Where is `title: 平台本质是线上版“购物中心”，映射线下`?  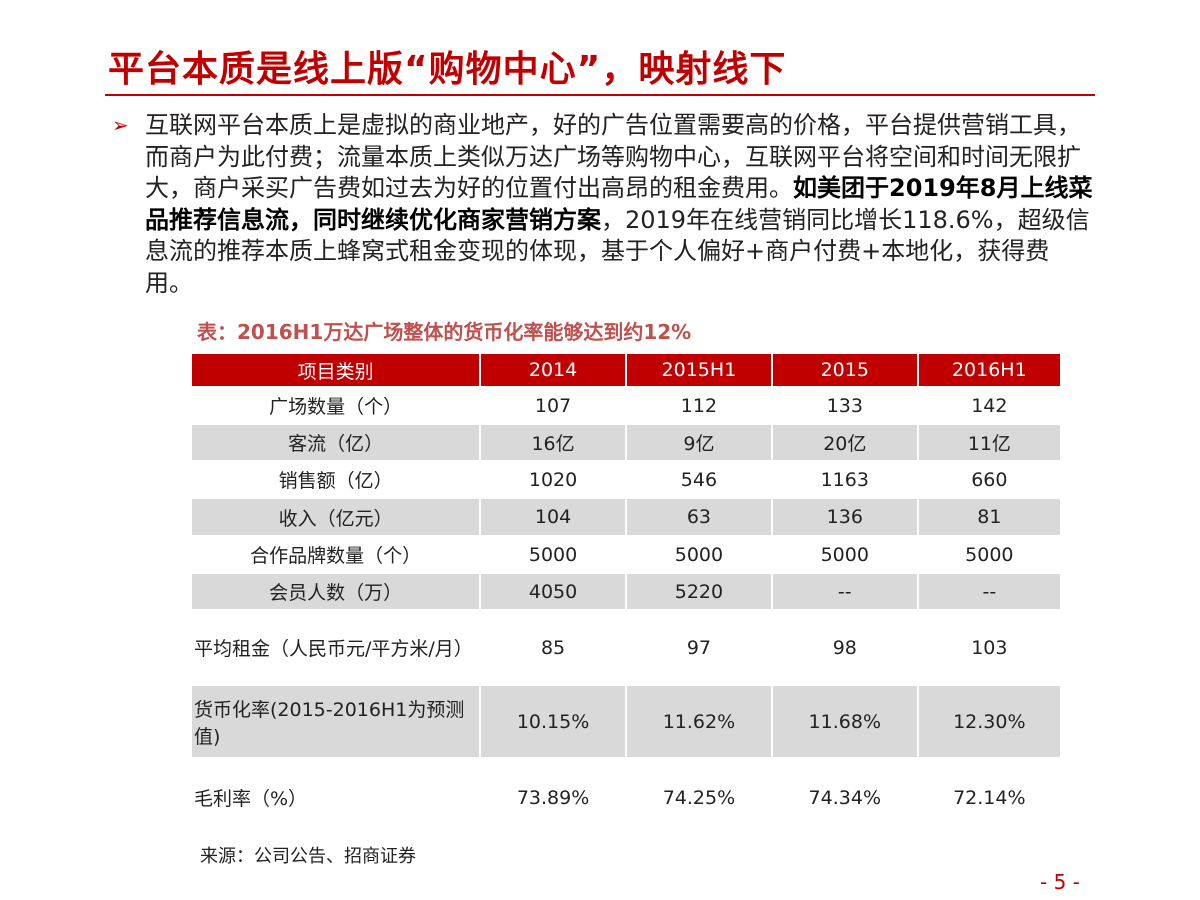 title: 平台本质是线上版“购物中心”，映射线下 is located at coordinates (447, 69).